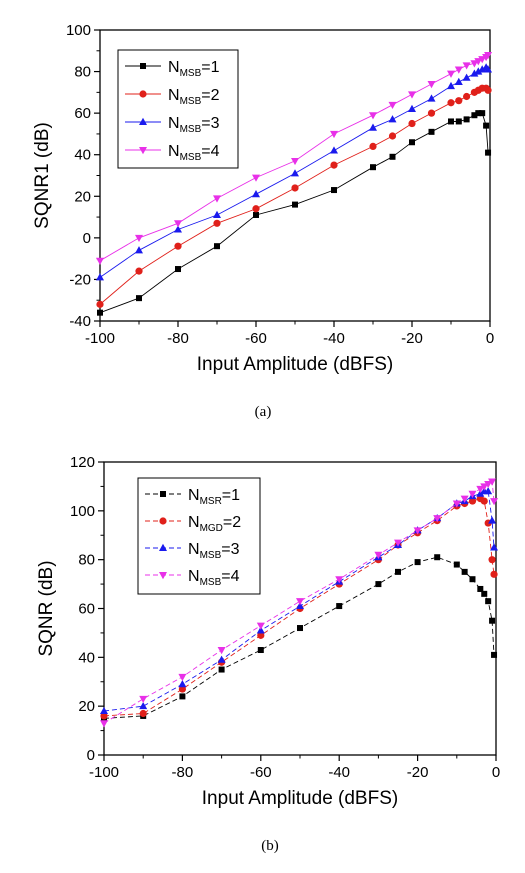 Image resolution: width=525 pixels, height=873 pixels. I want to click on marker-s1-p15, so click(478, 113).